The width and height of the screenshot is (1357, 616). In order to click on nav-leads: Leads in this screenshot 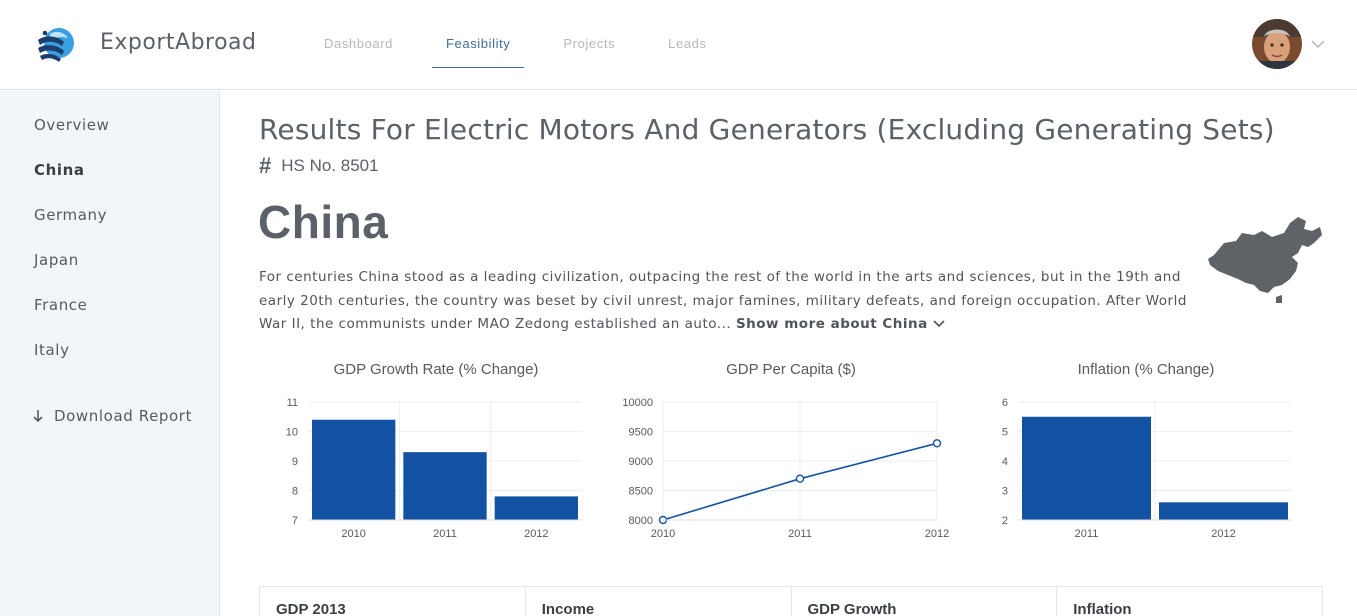, I will do `click(687, 43)`.